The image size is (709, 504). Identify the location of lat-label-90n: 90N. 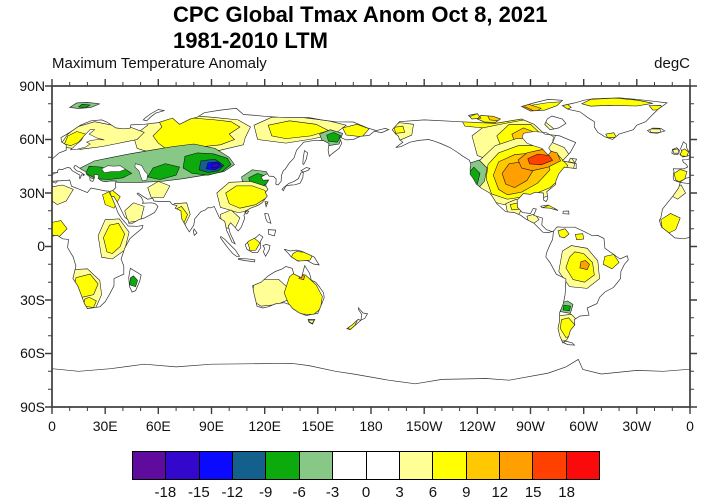
(32, 86).